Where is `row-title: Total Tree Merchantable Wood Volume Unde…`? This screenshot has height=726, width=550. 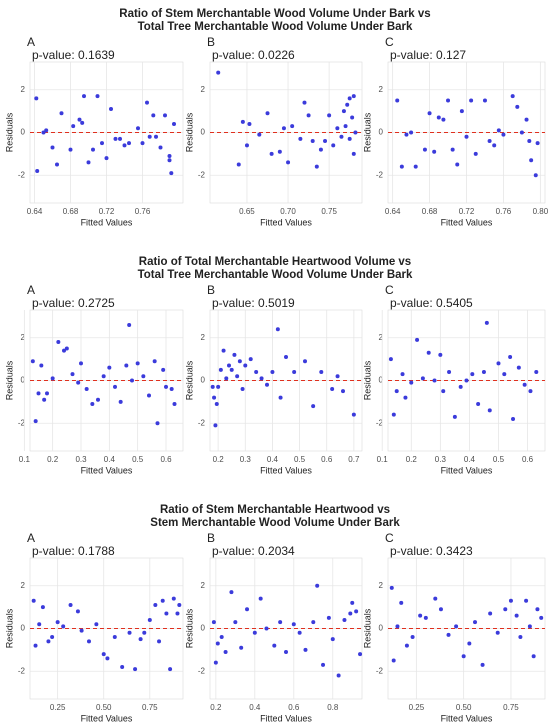
row-title: Total Tree Merchantable Wood Volume Unde… is located at coordinates (275, 275).